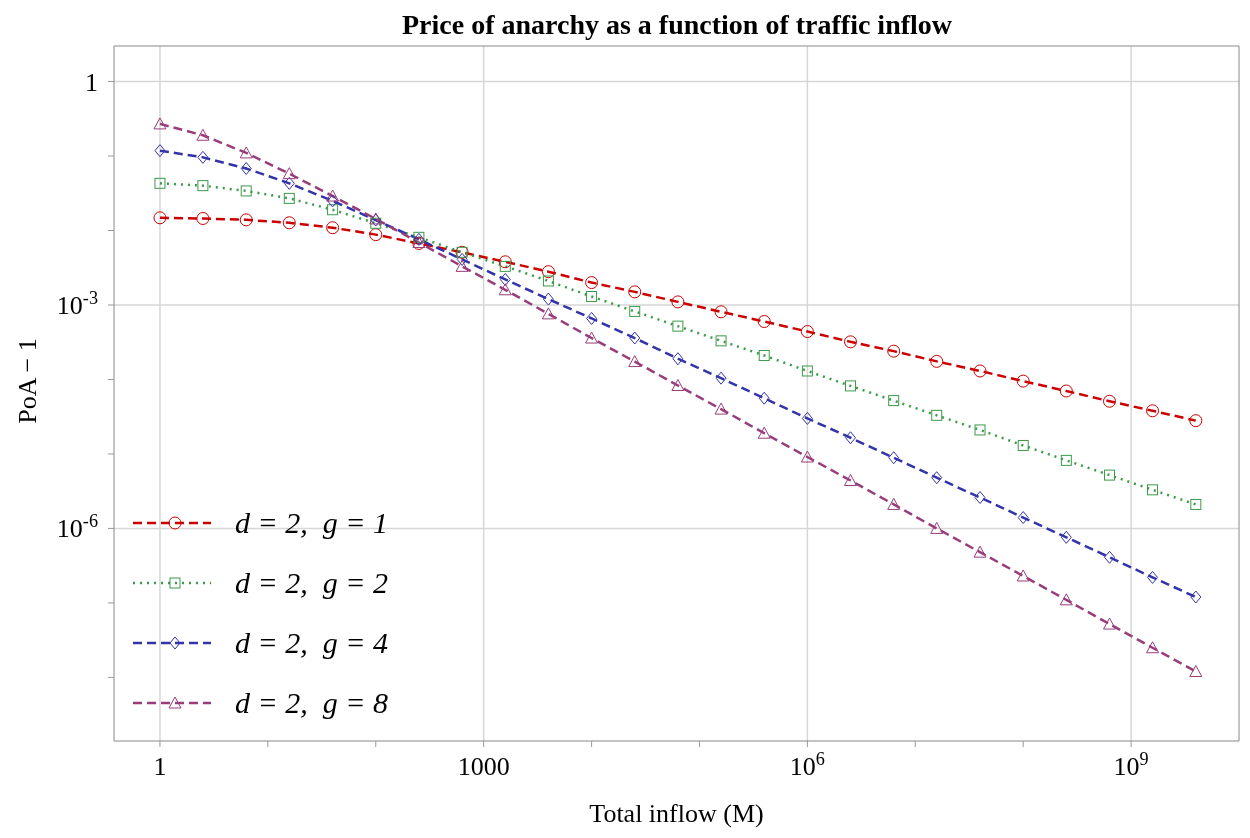  Describe the element at coordinates (677, 25) in the screenshot. I see `chart-title: Price of anarchy as a function of traffic inflow` at that location.